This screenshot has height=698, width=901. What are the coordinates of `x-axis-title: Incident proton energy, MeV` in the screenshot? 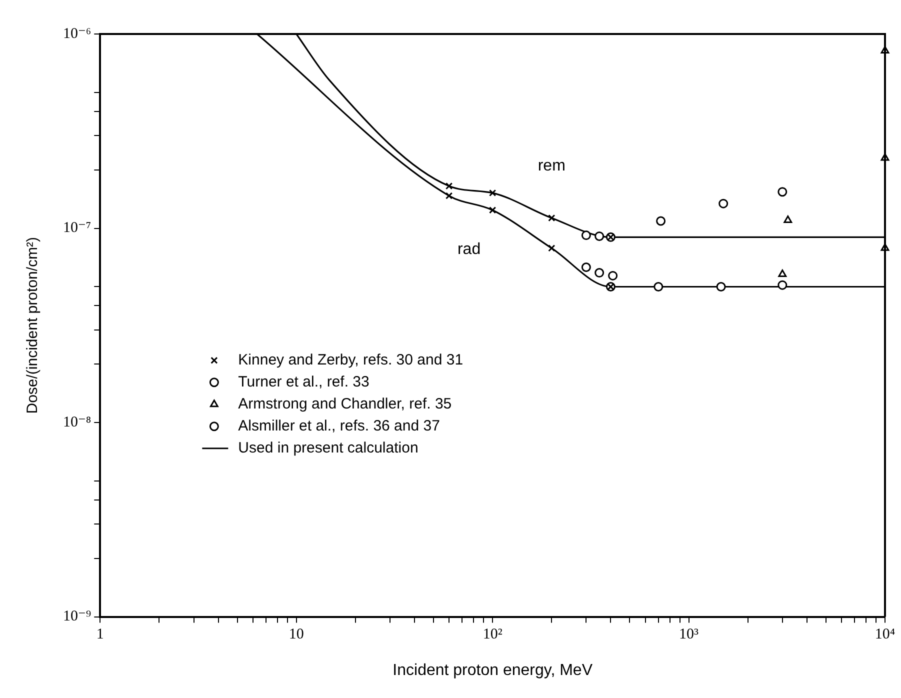 It's located at (492, 670).